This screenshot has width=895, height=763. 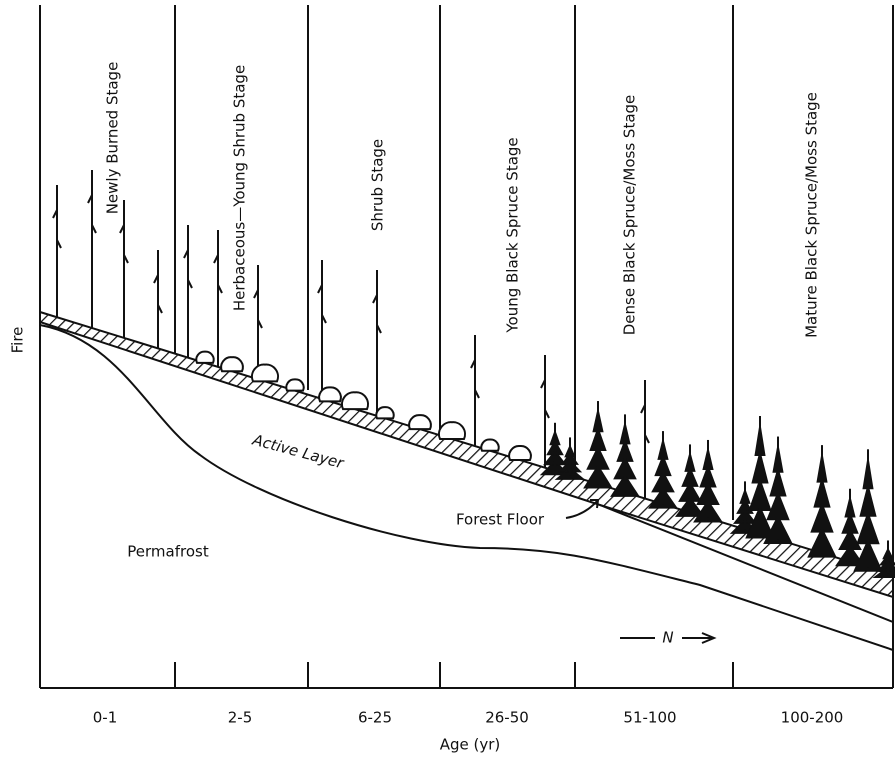 I want to click on x-axis-title: Age (yr), so click(x=470, y=745).